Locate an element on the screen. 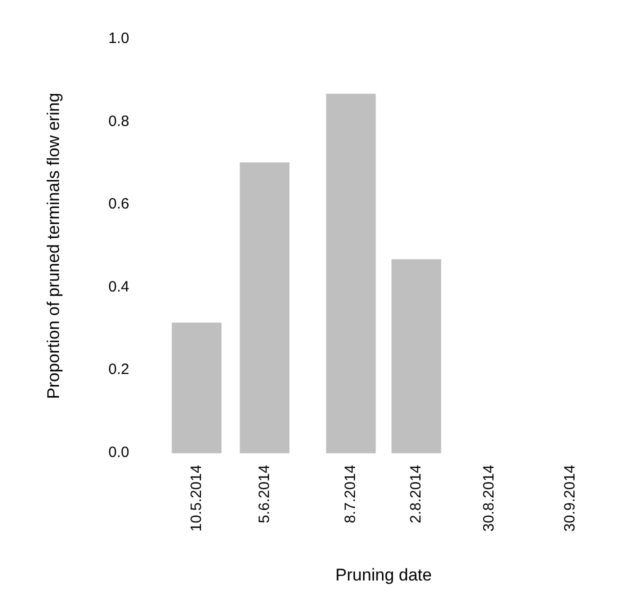  x-tick-label: 5.6.2014 is located at coordinates (264, 494).